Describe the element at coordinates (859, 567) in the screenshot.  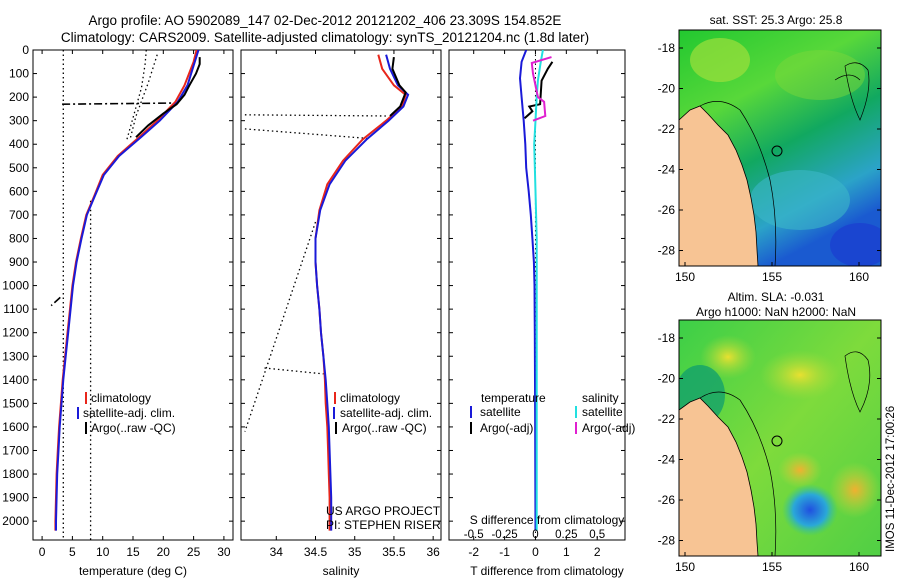
I see `lon-tick-label: 160` at that location.